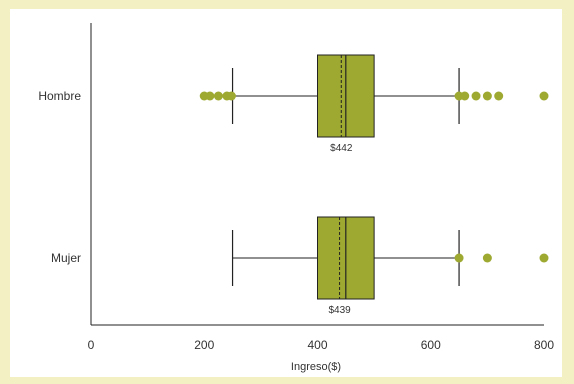 This screenshot has height=384, width=574. I want to click on x-tick-label: 200, so click(204, 345).